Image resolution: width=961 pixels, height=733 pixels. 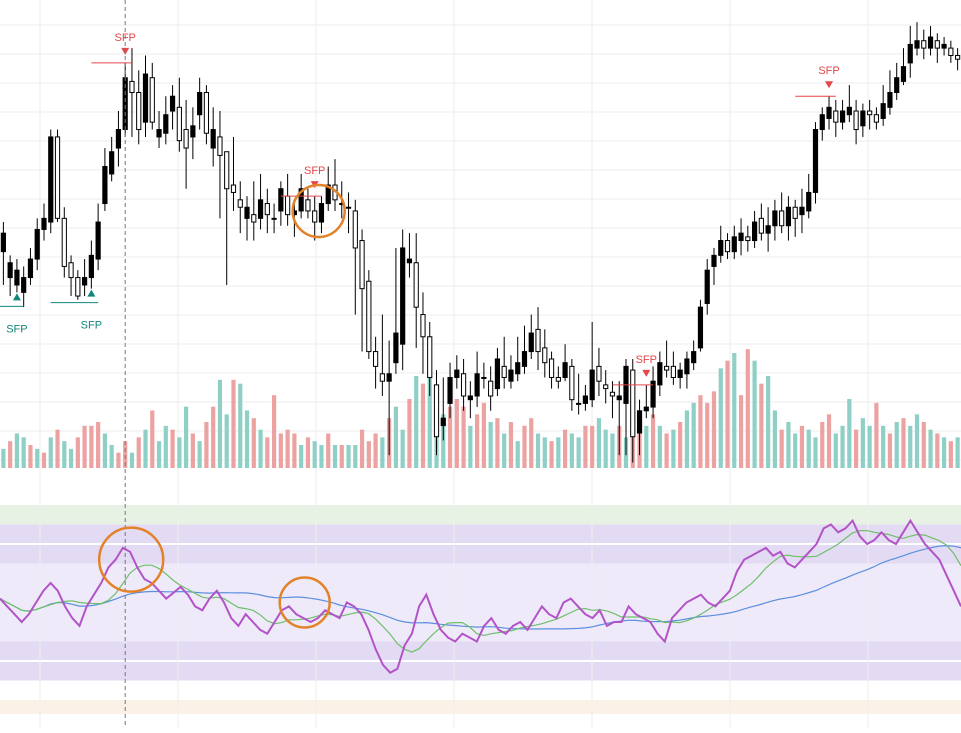 I want to click on sfp-label-top: SFP, so click(x=314, y=171).